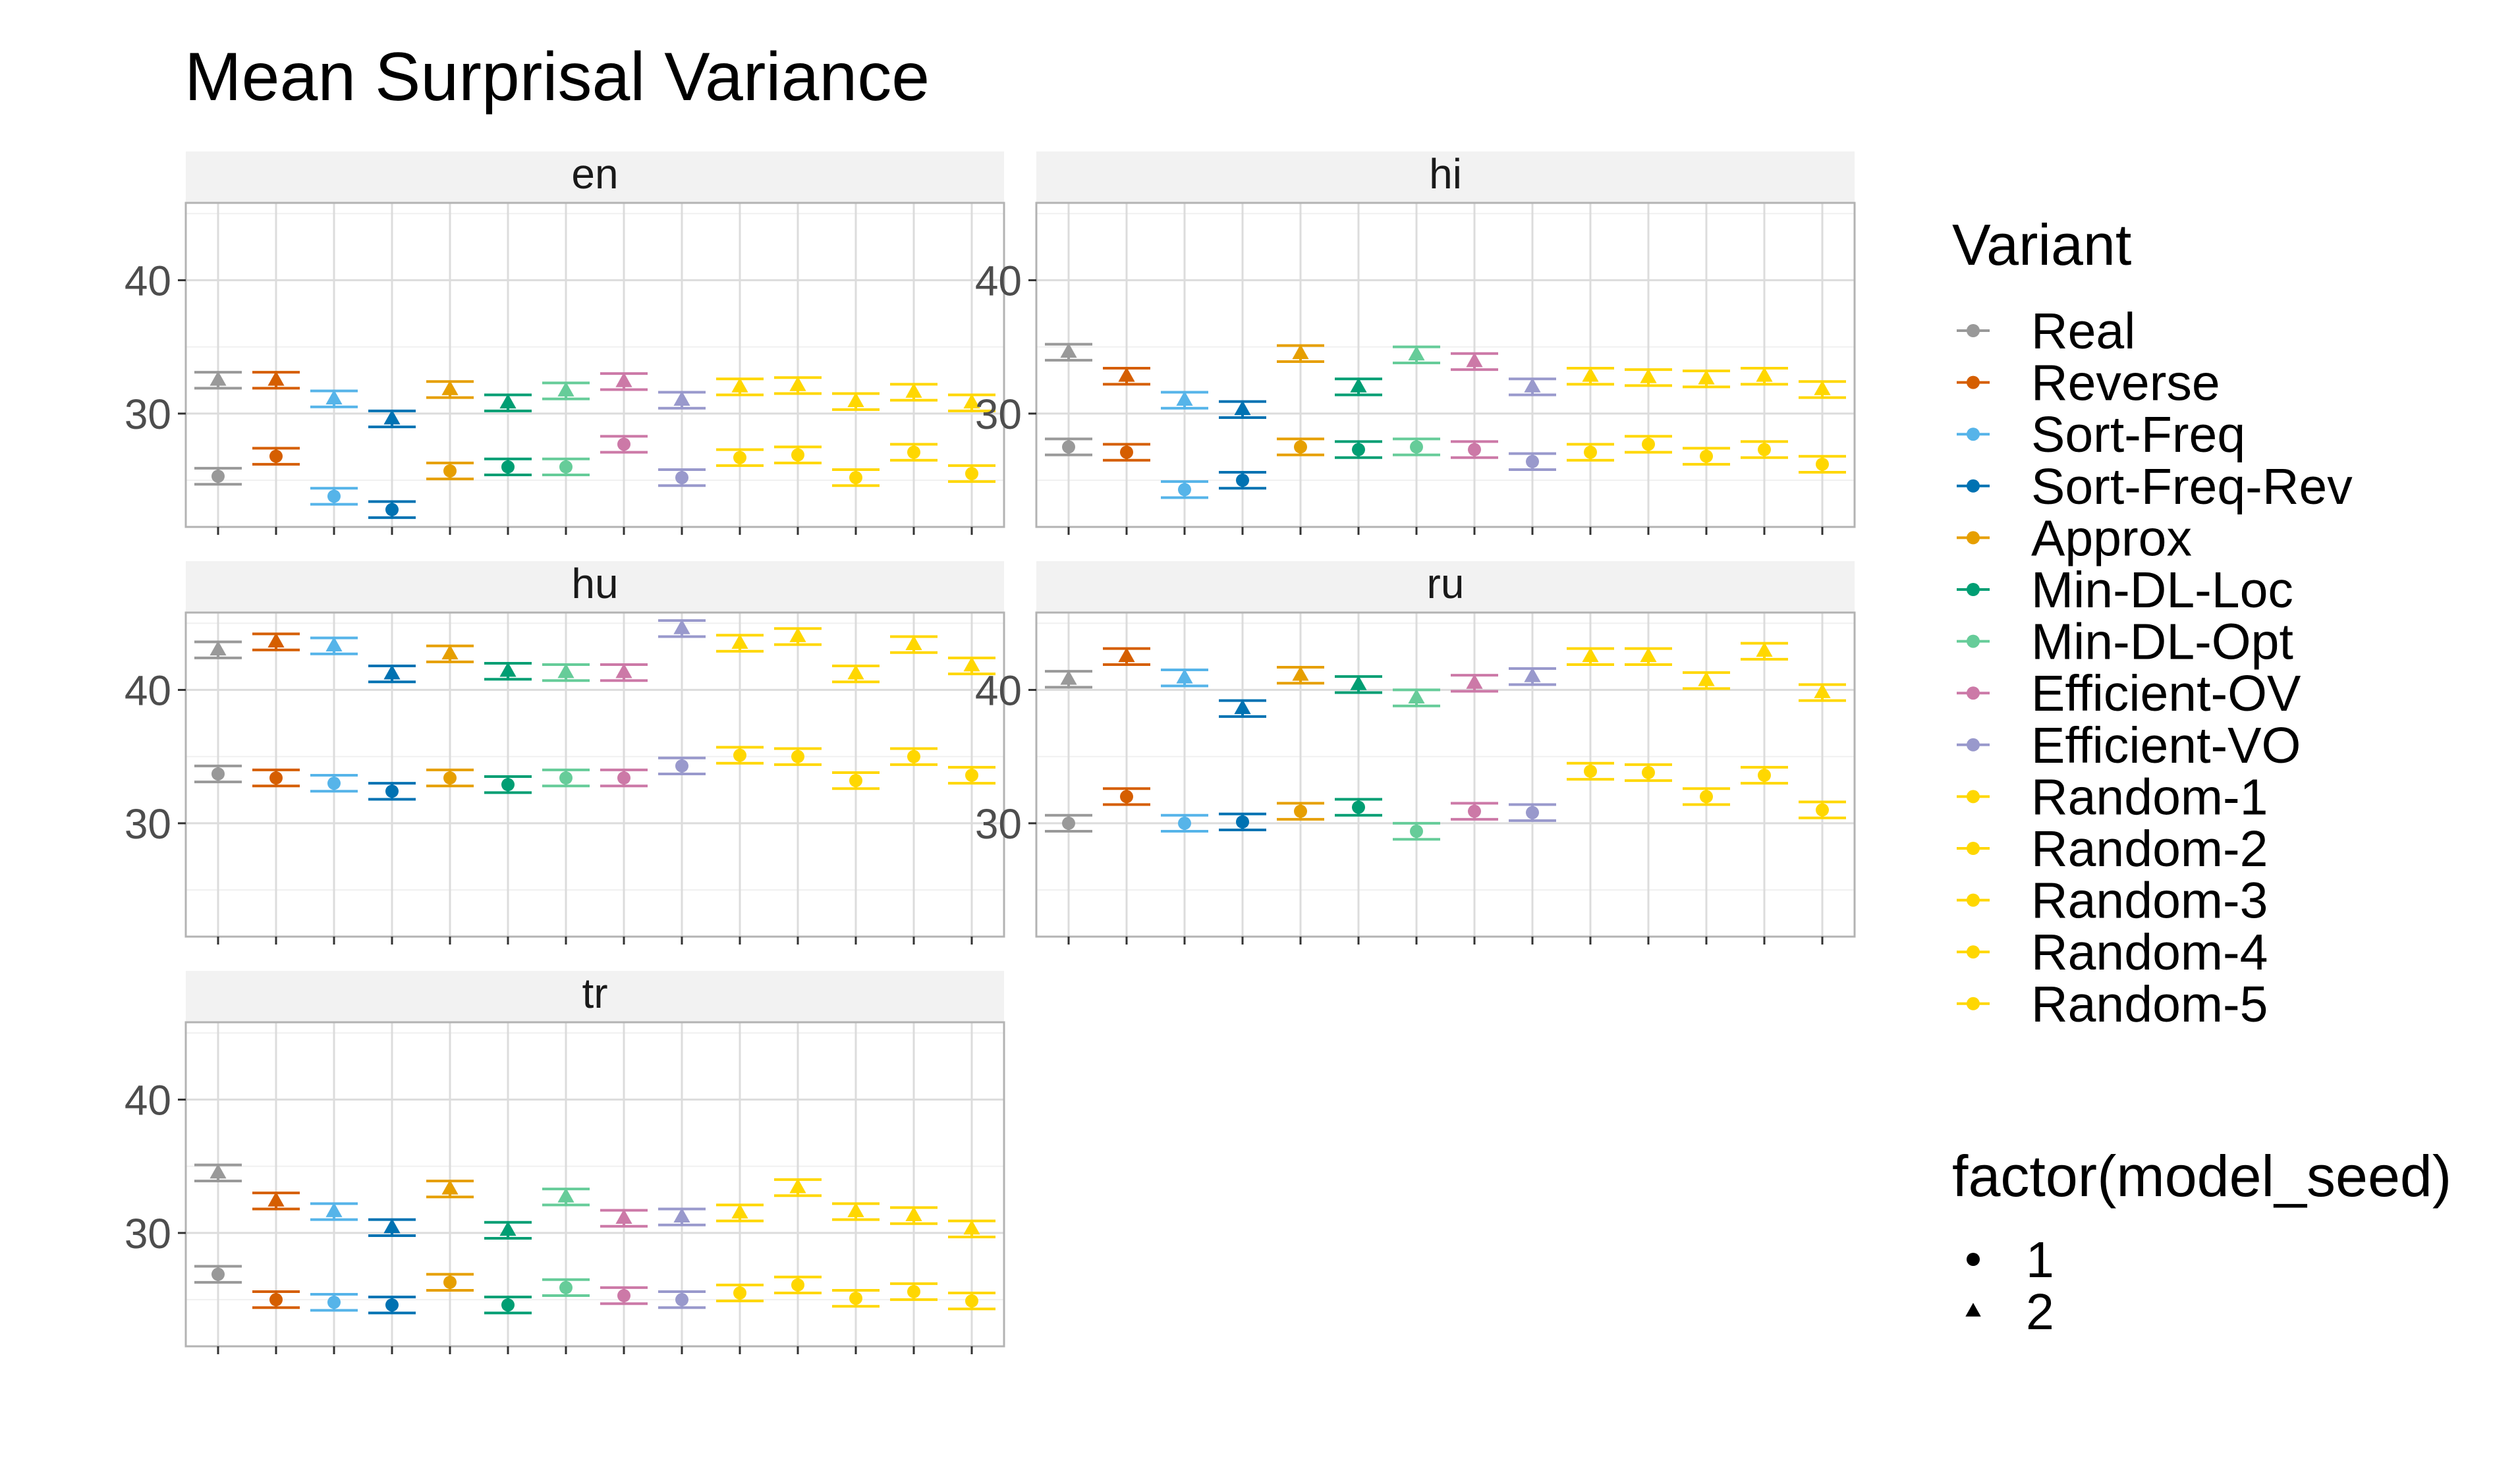 The image size is (2520, 1482). Describe the element at coordinates (2166, 693) in the screenshot. I see `legend-label: Efficient-OV` at that location.